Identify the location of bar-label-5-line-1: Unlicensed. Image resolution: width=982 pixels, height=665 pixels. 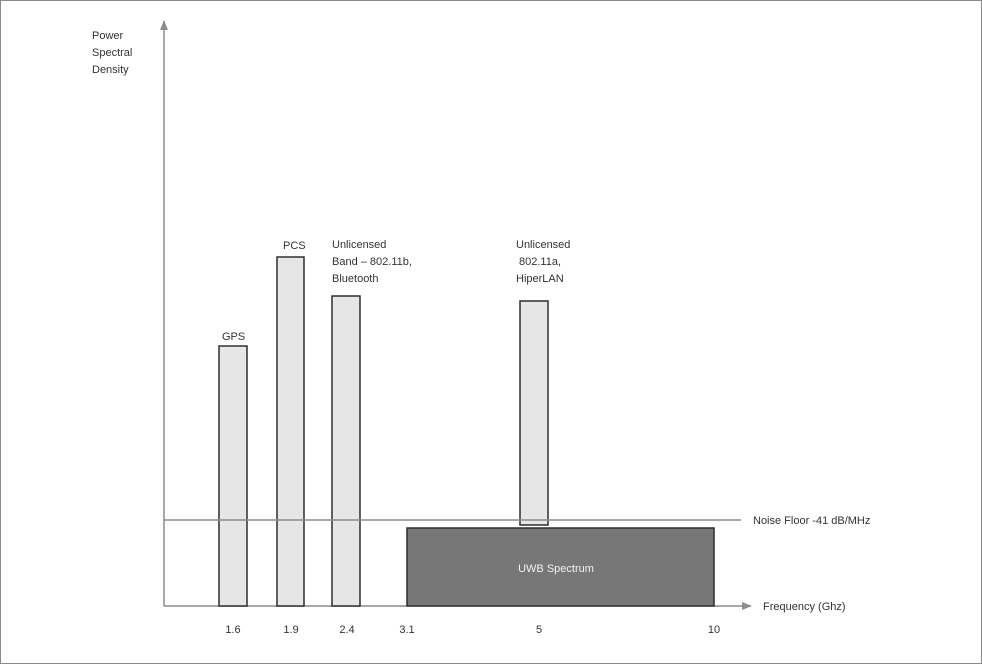
(543, 245).